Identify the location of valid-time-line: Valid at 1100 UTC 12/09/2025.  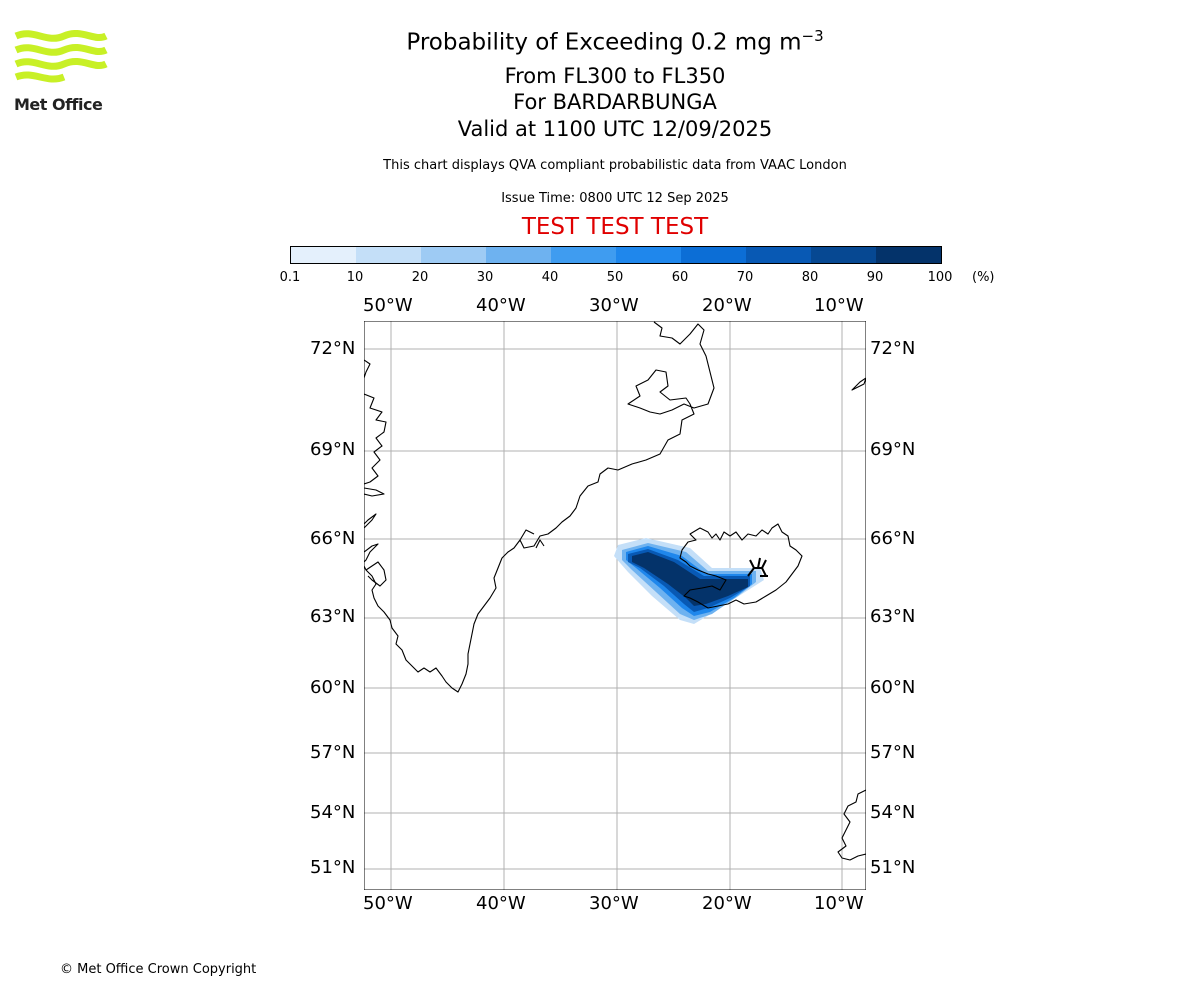
(615, 129).